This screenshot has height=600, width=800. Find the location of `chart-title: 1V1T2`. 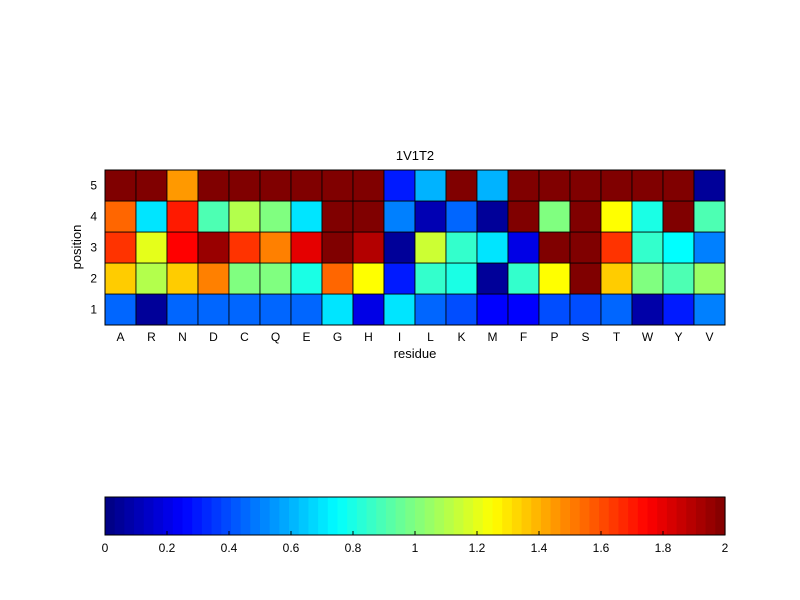

chart-title: 1V1T2 is located at coordinates (415, 155).